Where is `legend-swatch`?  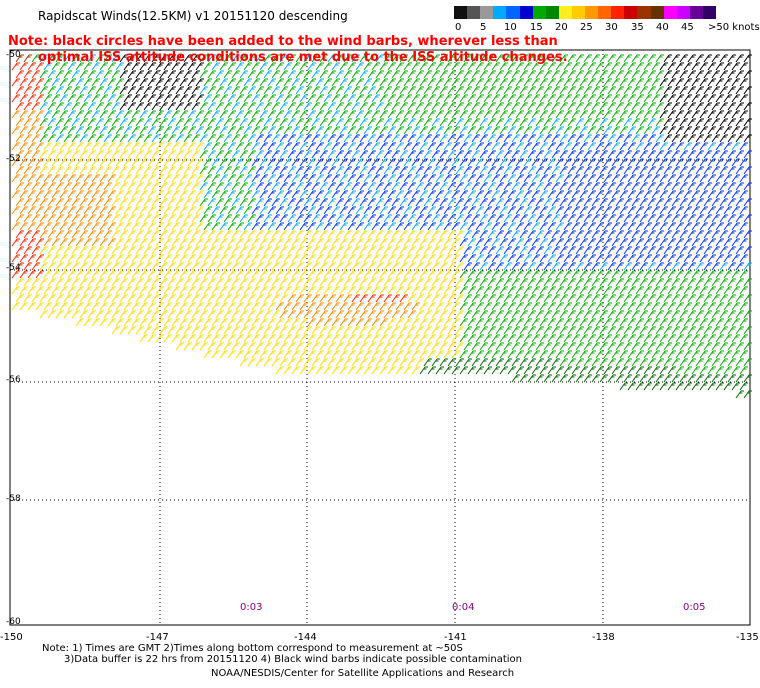
legend-swatch is located at coordinates (618, 12).